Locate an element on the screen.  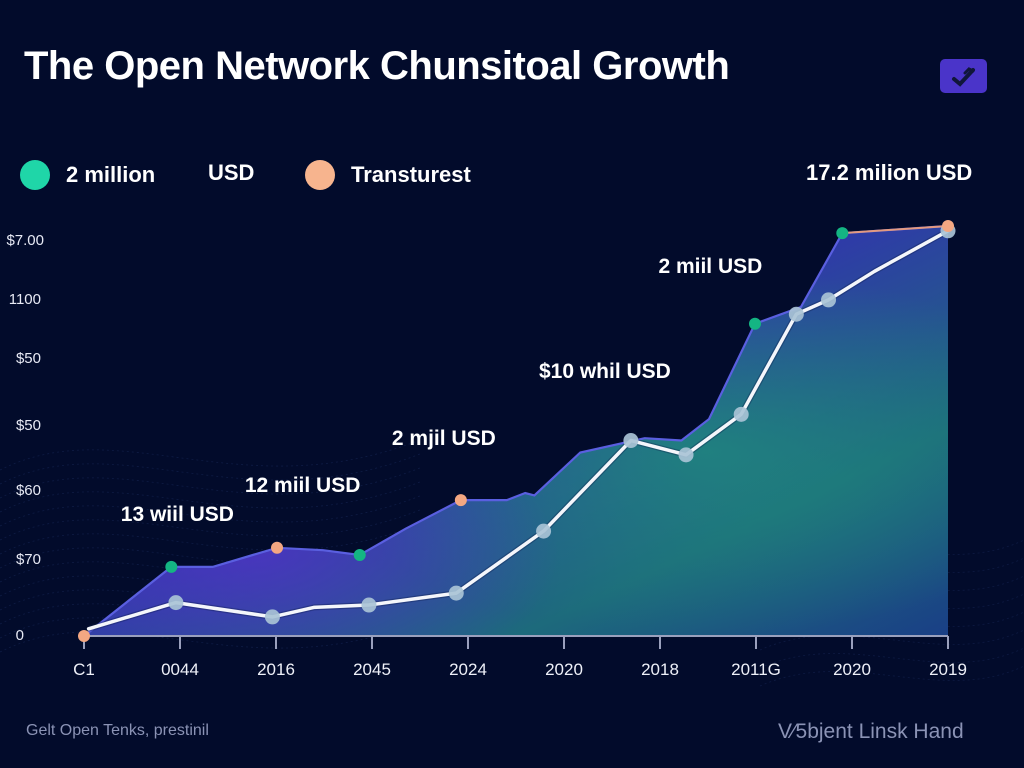
legend-item-2-million: 2 million is located at coordinates (87, 175).